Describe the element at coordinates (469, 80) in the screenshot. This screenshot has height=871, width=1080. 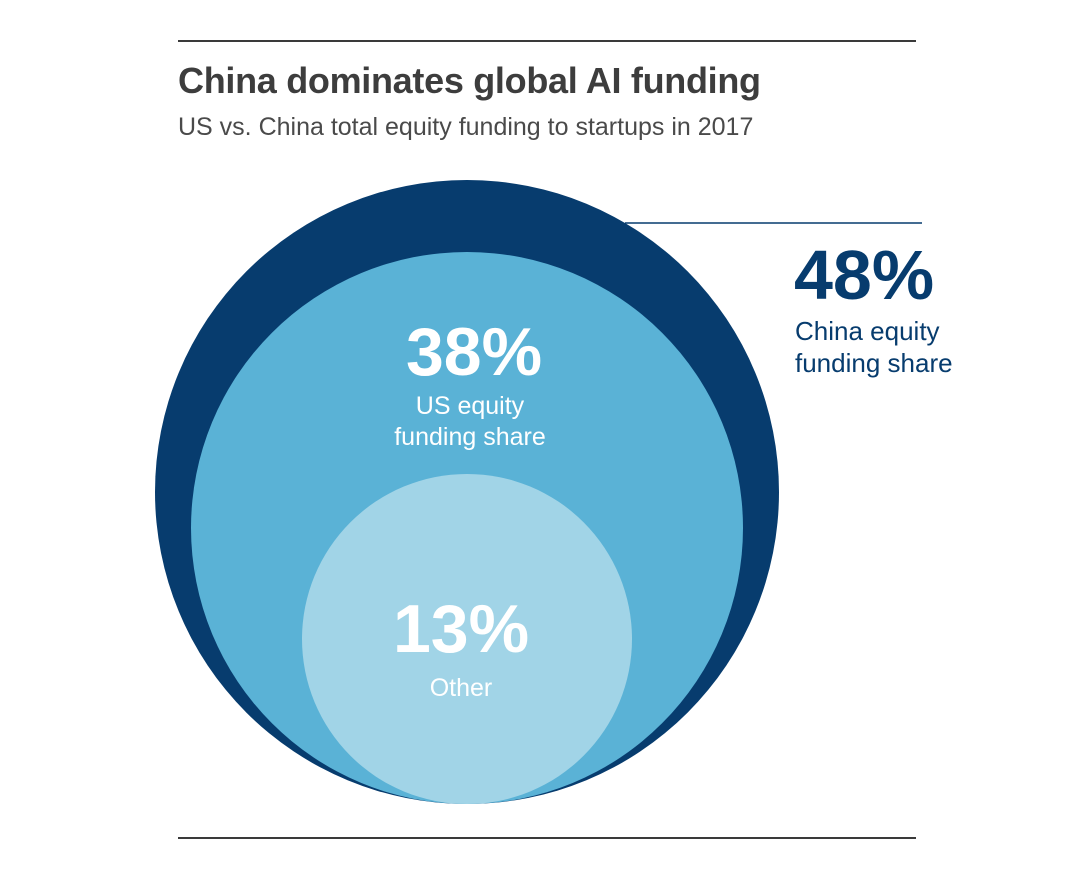
I see `chart-title: China dominates global AI funding` at that location.